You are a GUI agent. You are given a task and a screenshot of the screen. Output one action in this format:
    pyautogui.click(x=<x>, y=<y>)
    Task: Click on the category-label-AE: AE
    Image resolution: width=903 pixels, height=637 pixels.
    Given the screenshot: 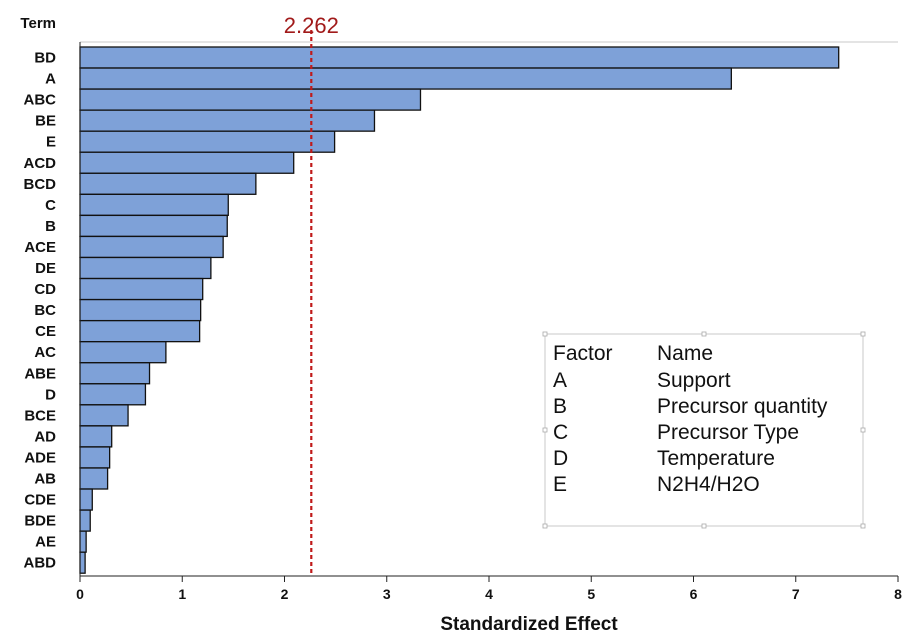 What is the action you would take?
    pyautogui.click(x=45, y=542)
    